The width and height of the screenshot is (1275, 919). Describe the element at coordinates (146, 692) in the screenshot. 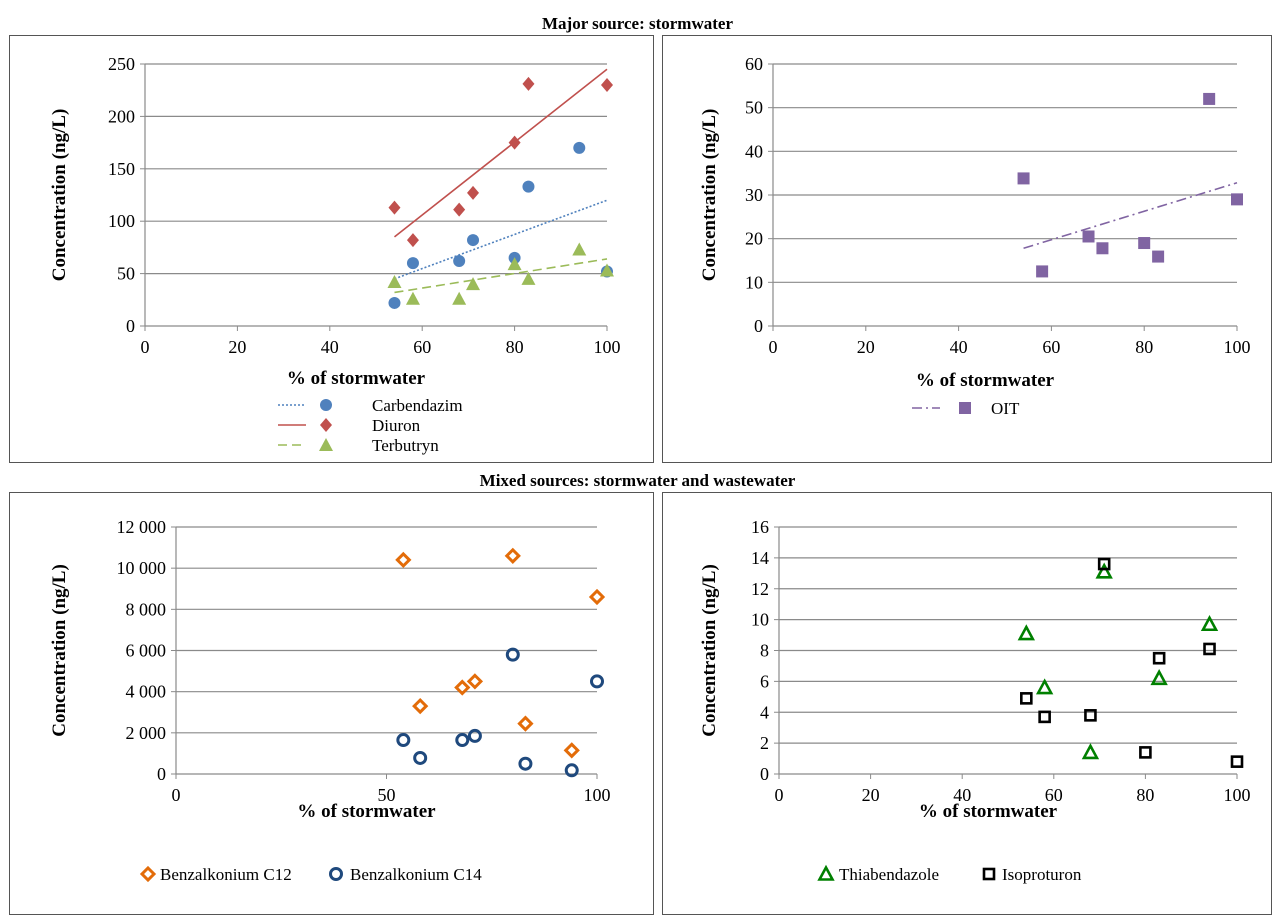

I see `y-tick-label: 4 000` at that location.